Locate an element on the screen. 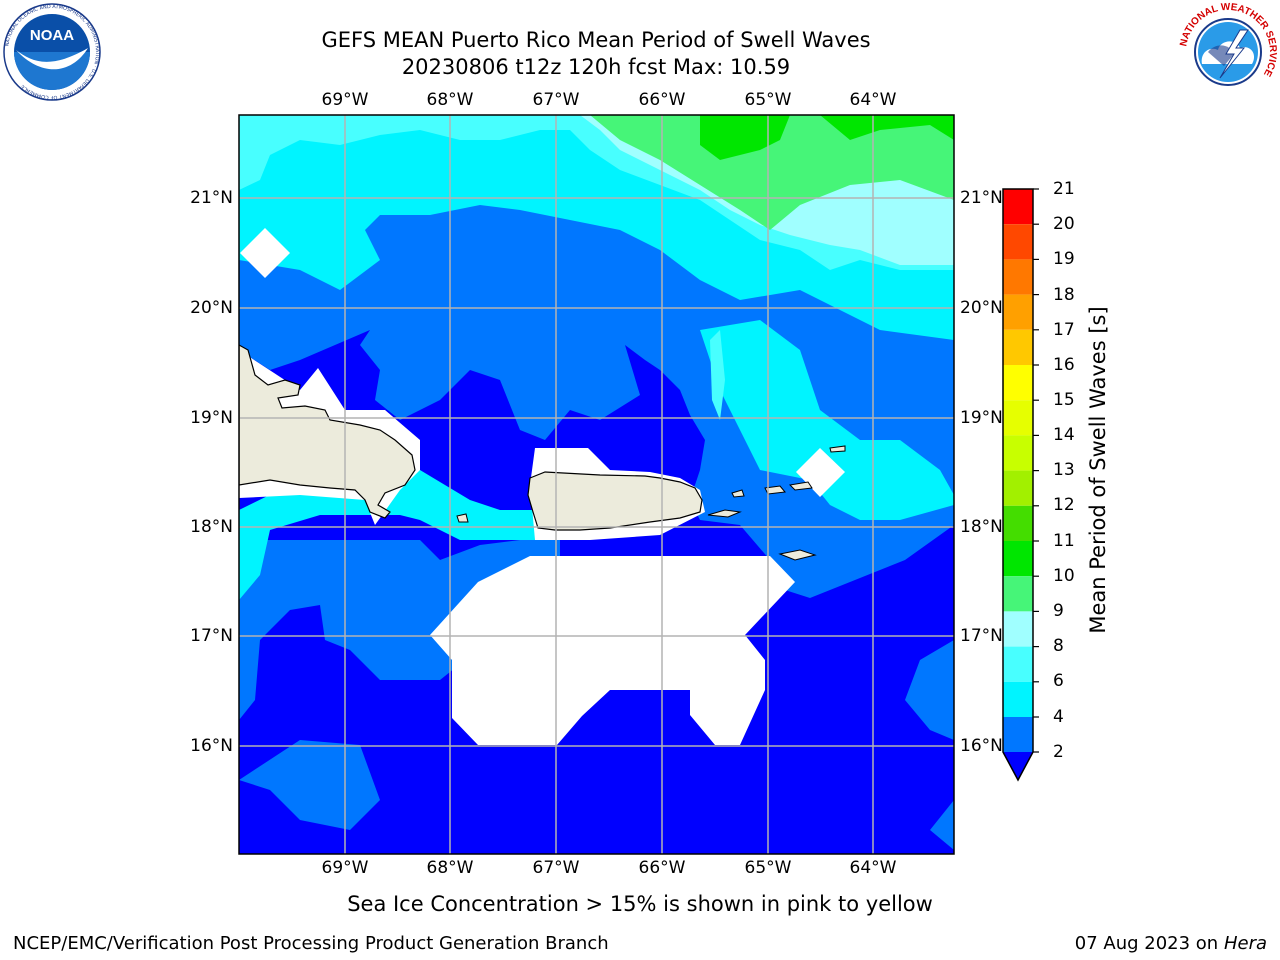  colorbar-tick: 10 is located at coordinates (1064, 576).